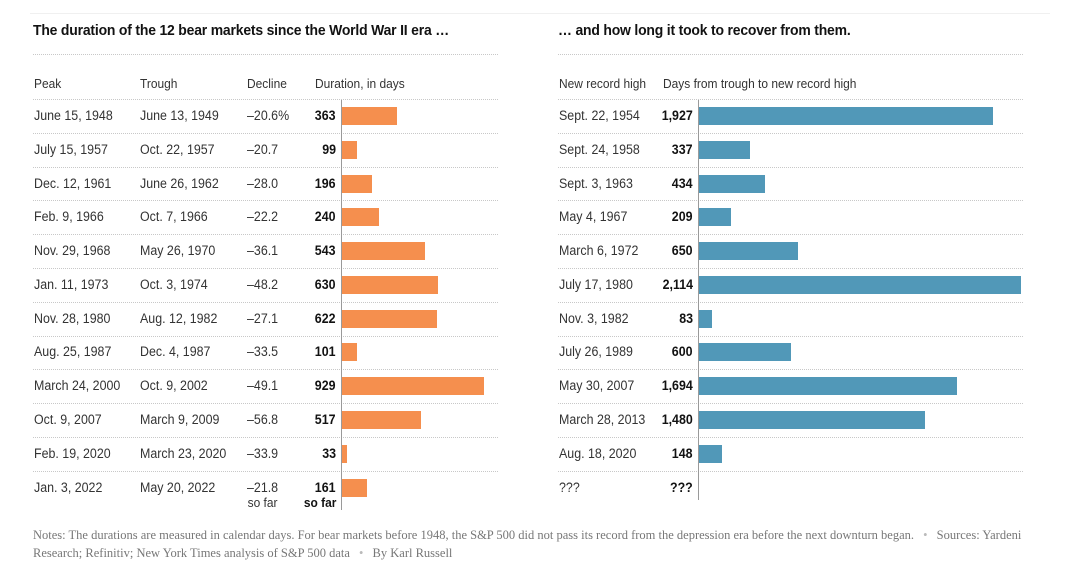 The image size is (1080, 585). I want to click on duration-label: 99, so click(329, 149).